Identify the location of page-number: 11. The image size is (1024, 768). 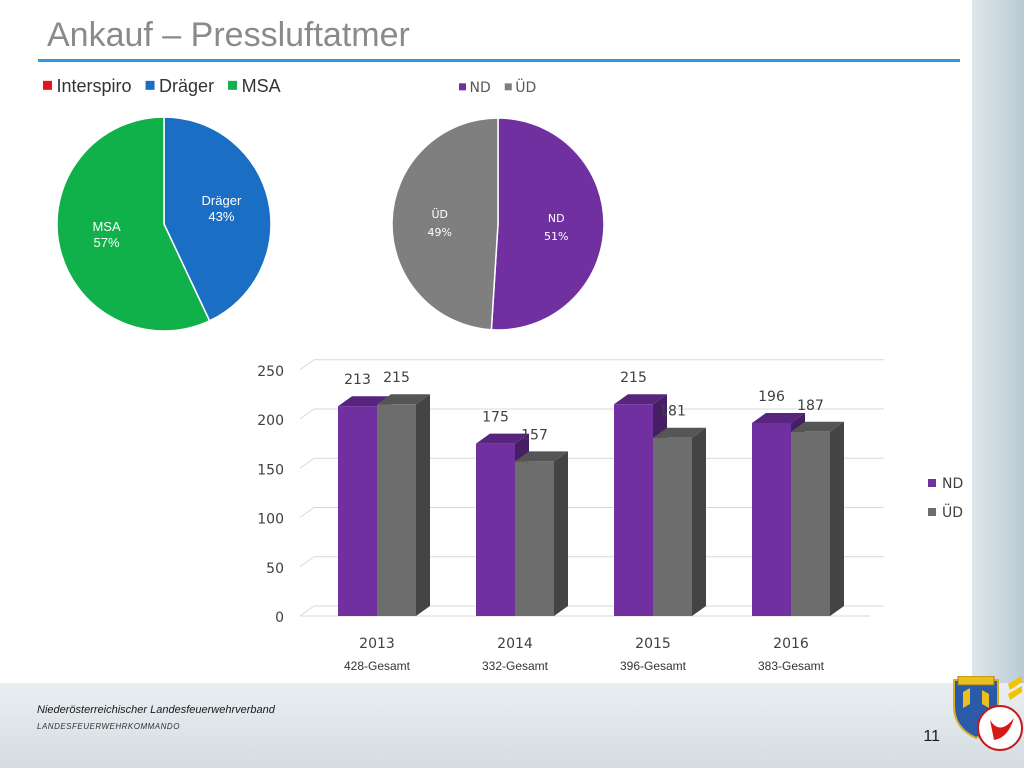
(931, 736).